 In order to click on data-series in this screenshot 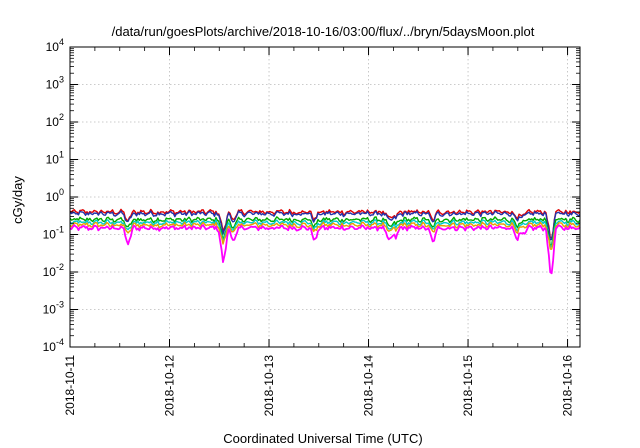, I will do `click(325, 241)`.